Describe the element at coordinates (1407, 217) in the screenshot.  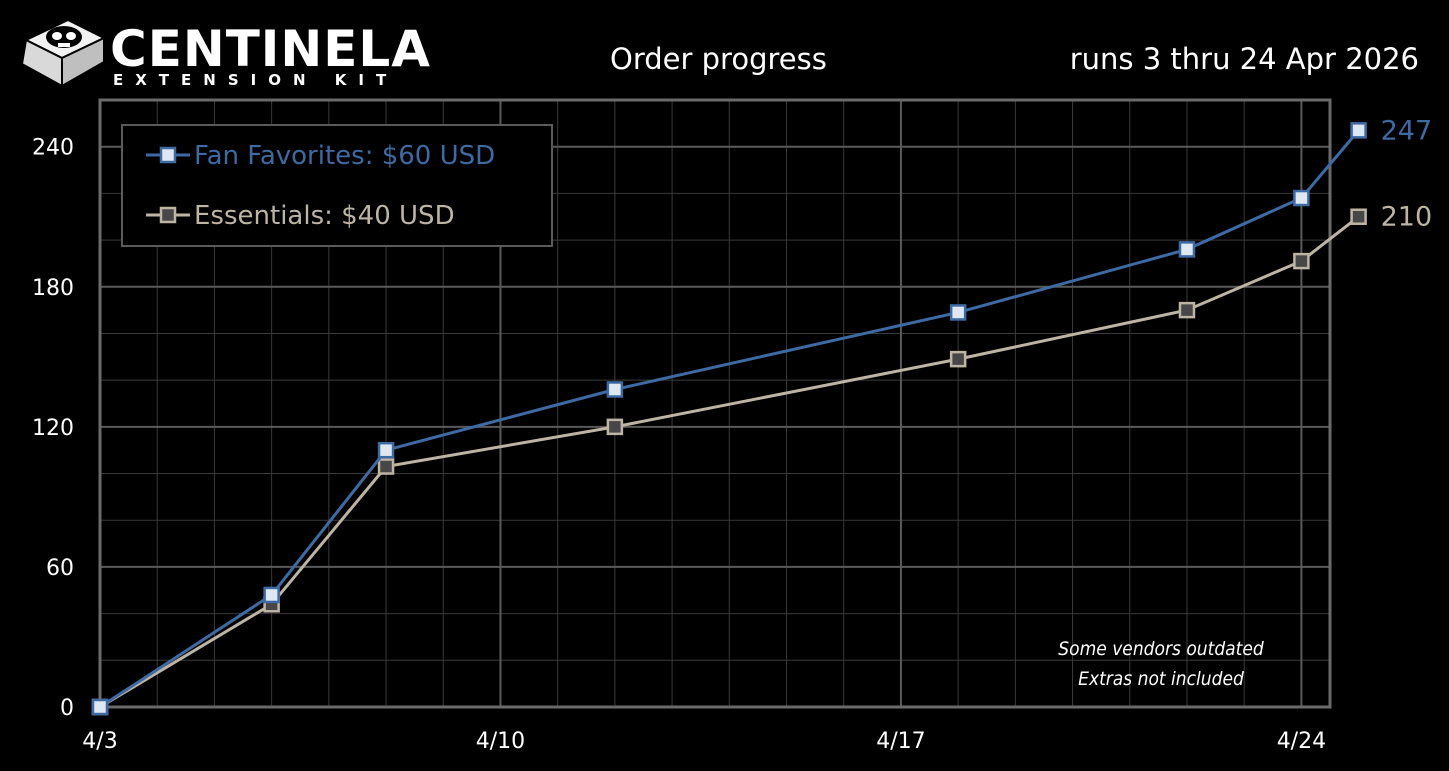
I see `series-end-label: 210` at that location.